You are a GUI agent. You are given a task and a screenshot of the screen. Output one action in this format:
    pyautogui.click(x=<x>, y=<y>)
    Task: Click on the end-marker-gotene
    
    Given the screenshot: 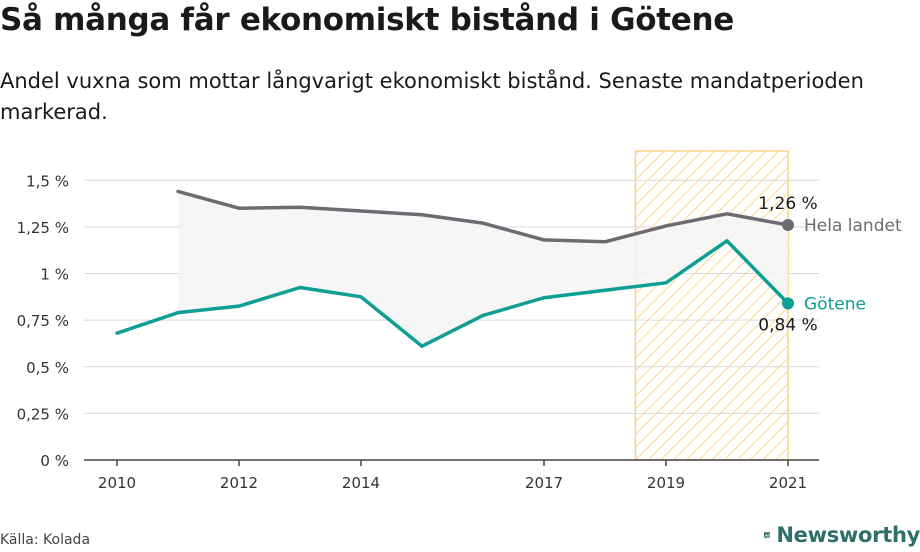 What is the action you would take?
    pyautogui.click(x=788, y=303)
    